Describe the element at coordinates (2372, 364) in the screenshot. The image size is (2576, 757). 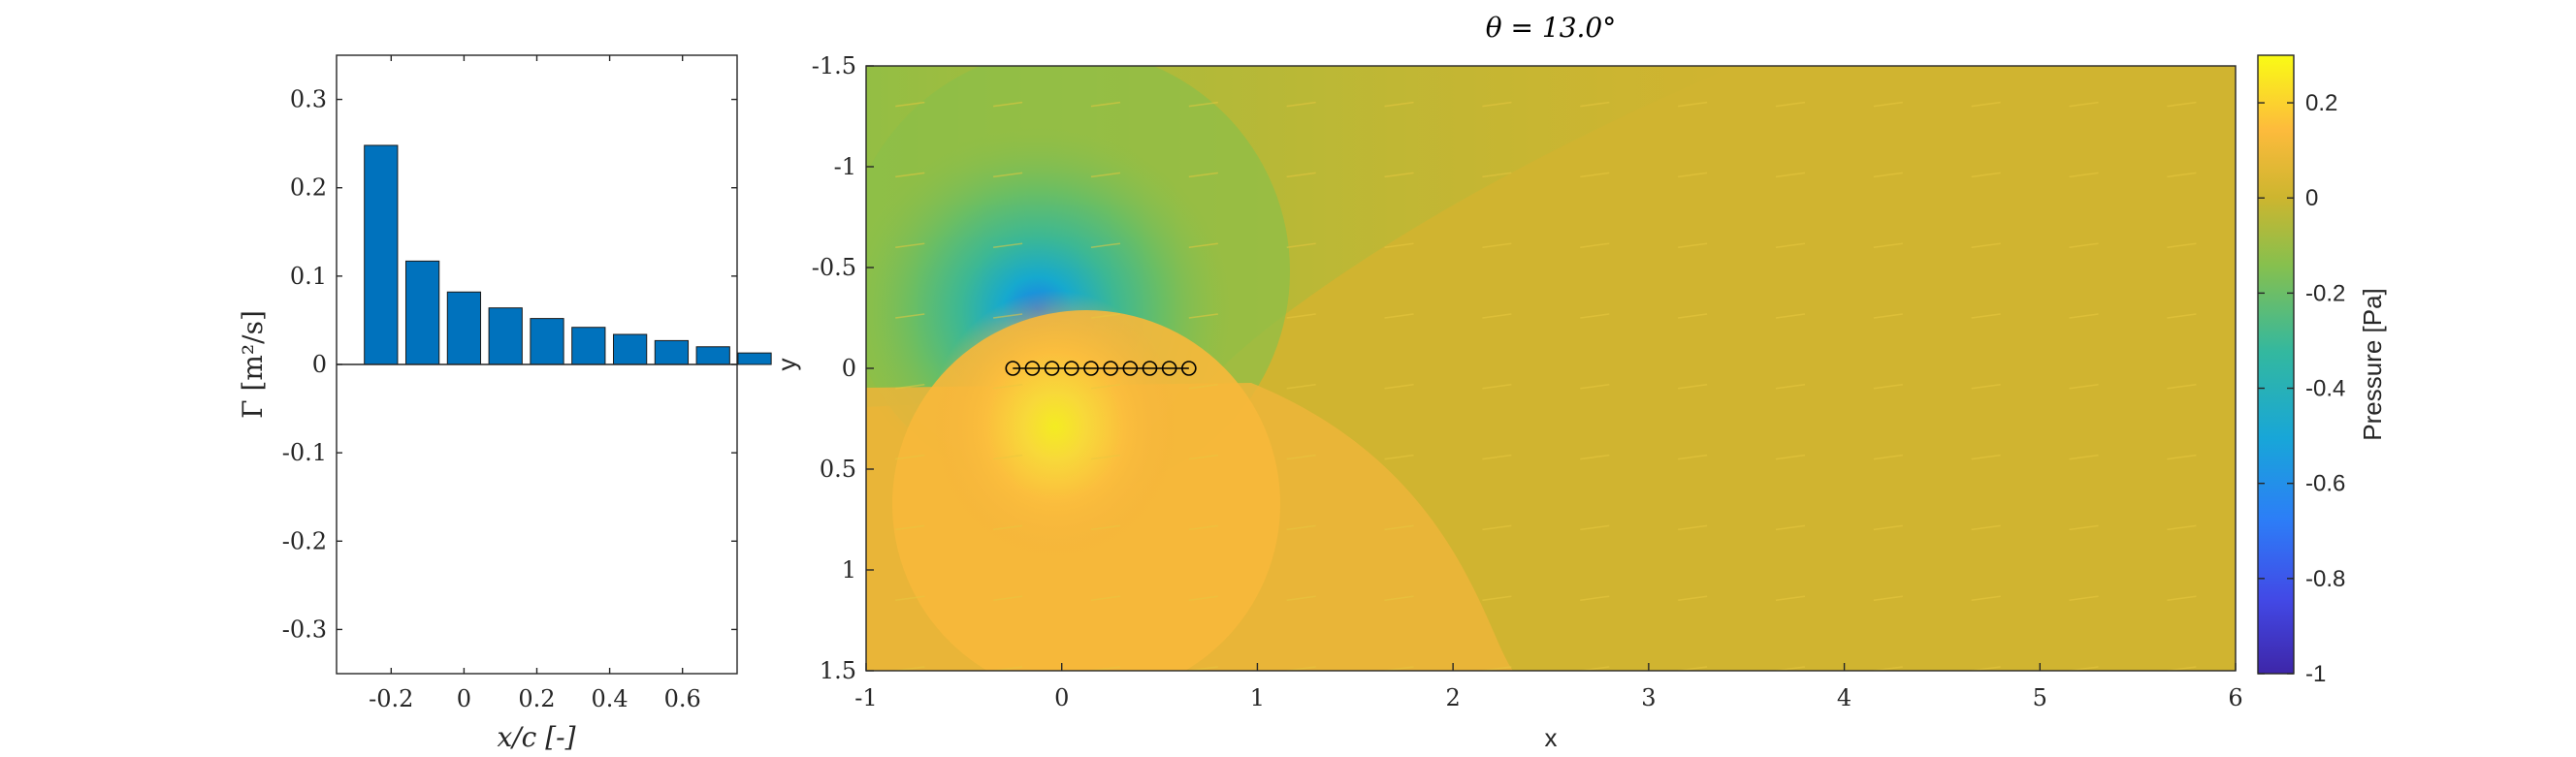
I see `colorbar-label: Pressure [Pa]` at that location.